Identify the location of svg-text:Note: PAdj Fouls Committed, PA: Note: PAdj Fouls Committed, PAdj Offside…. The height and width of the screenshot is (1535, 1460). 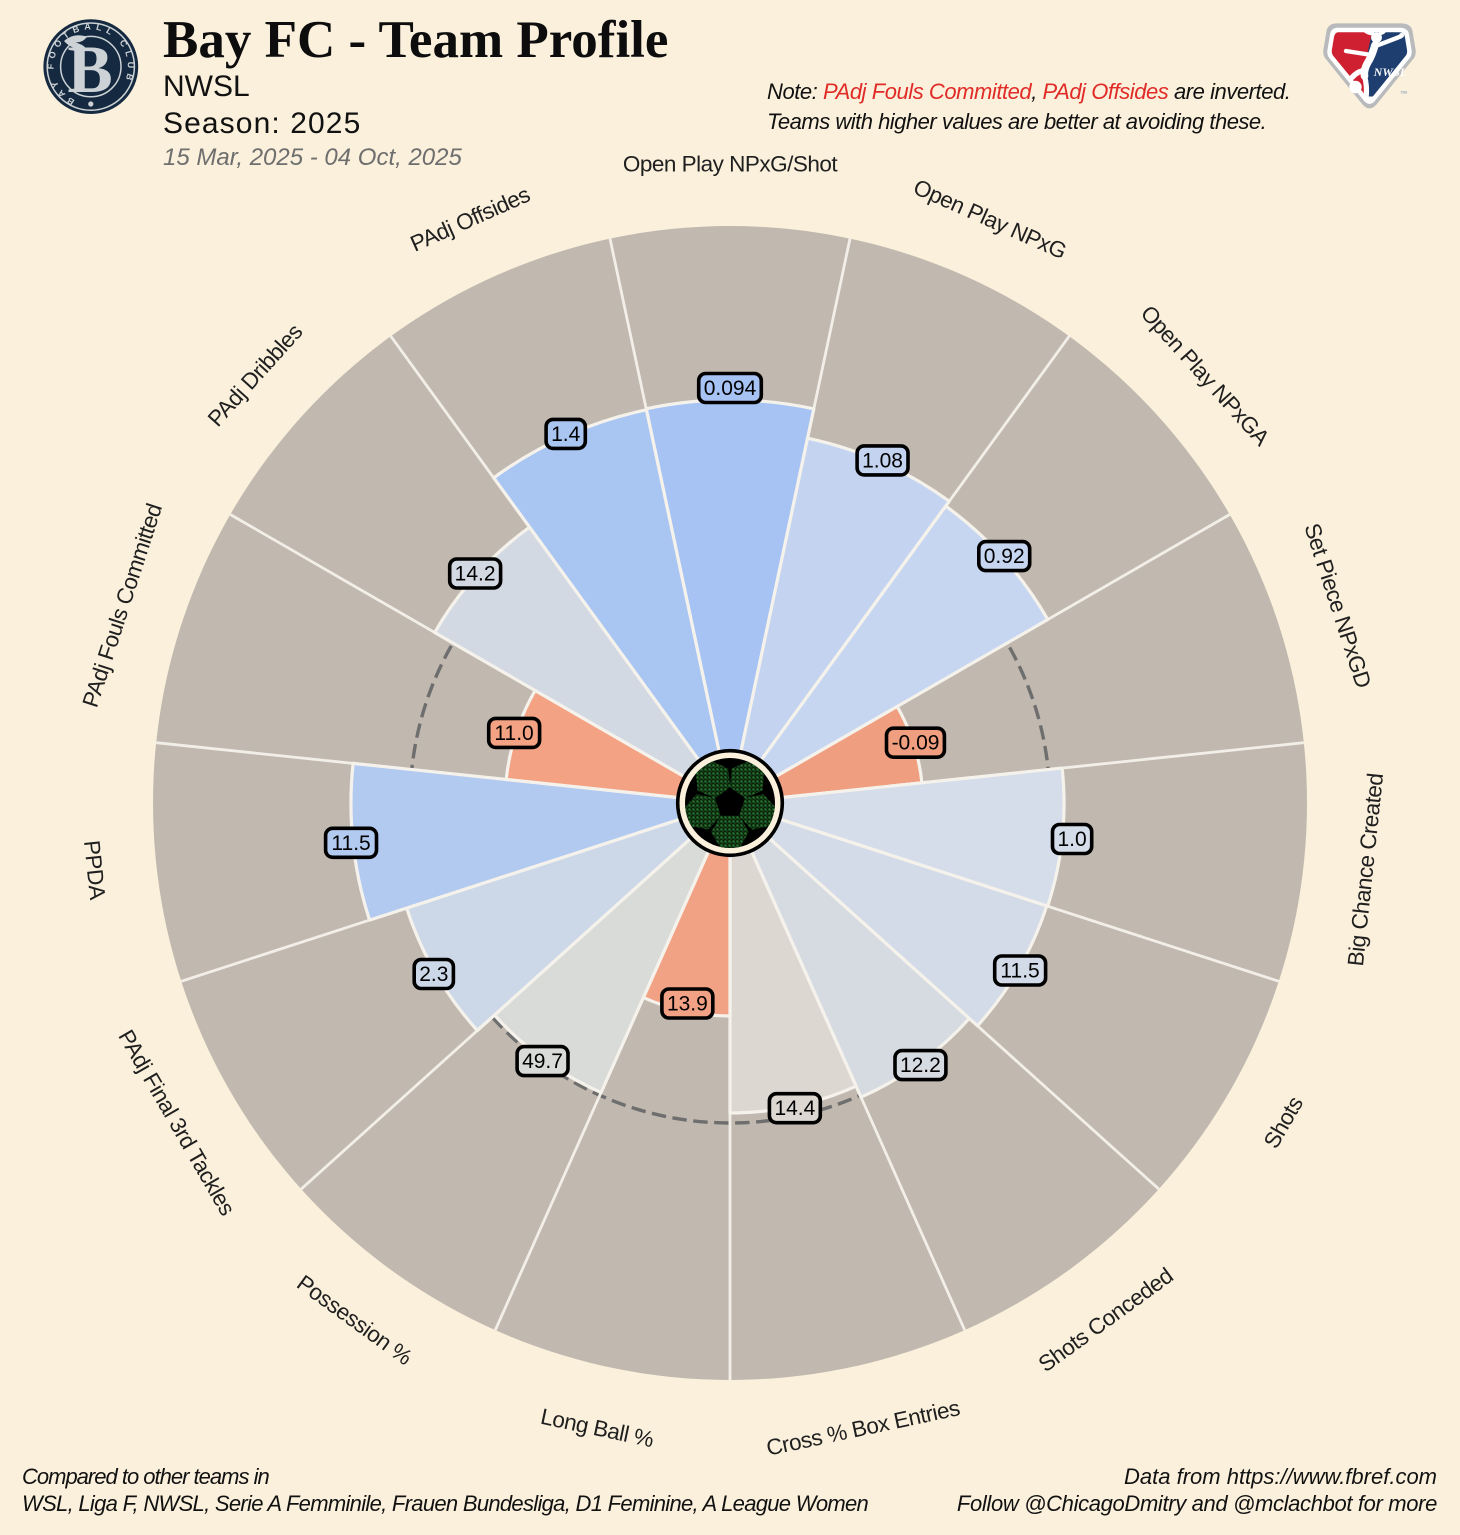
(1028, 91).